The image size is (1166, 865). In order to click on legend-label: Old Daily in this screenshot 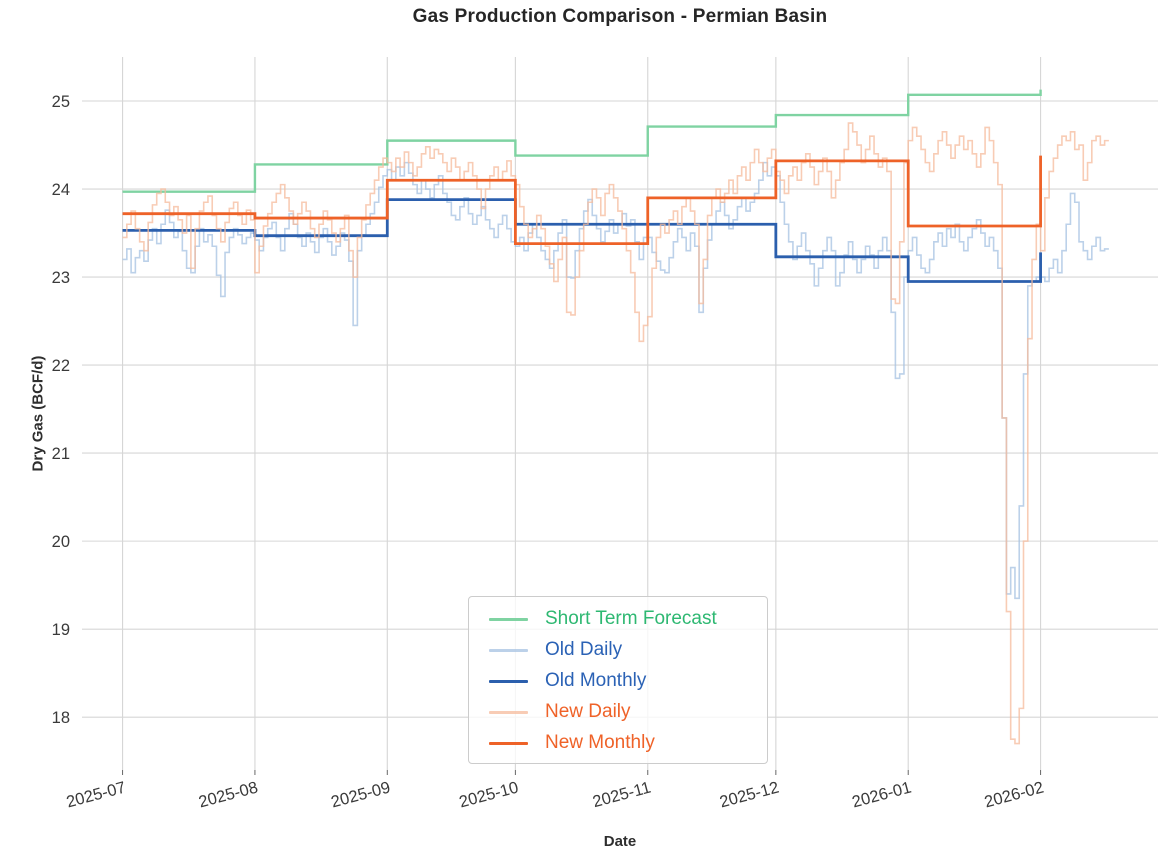, I will do `click(584, 649)`.